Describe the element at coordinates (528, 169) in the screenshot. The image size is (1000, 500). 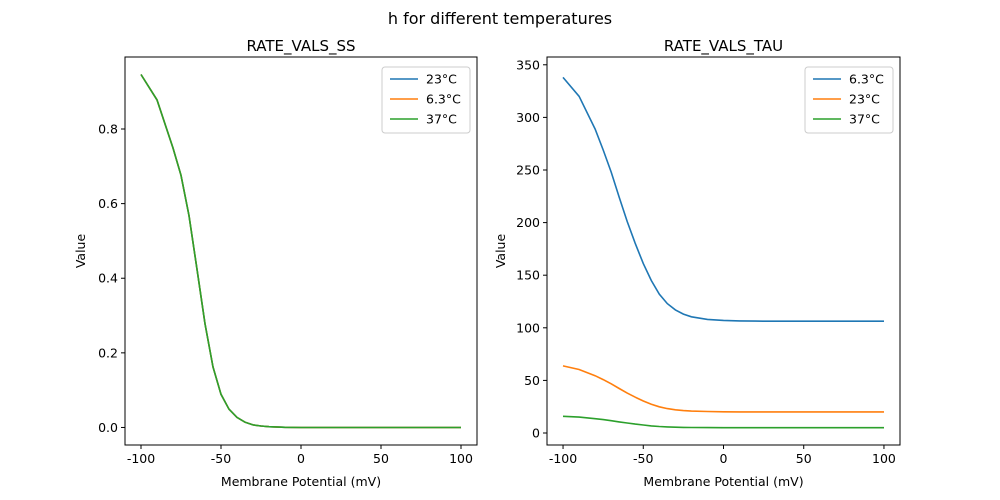
I see `y-tick-label: 250` at that location.